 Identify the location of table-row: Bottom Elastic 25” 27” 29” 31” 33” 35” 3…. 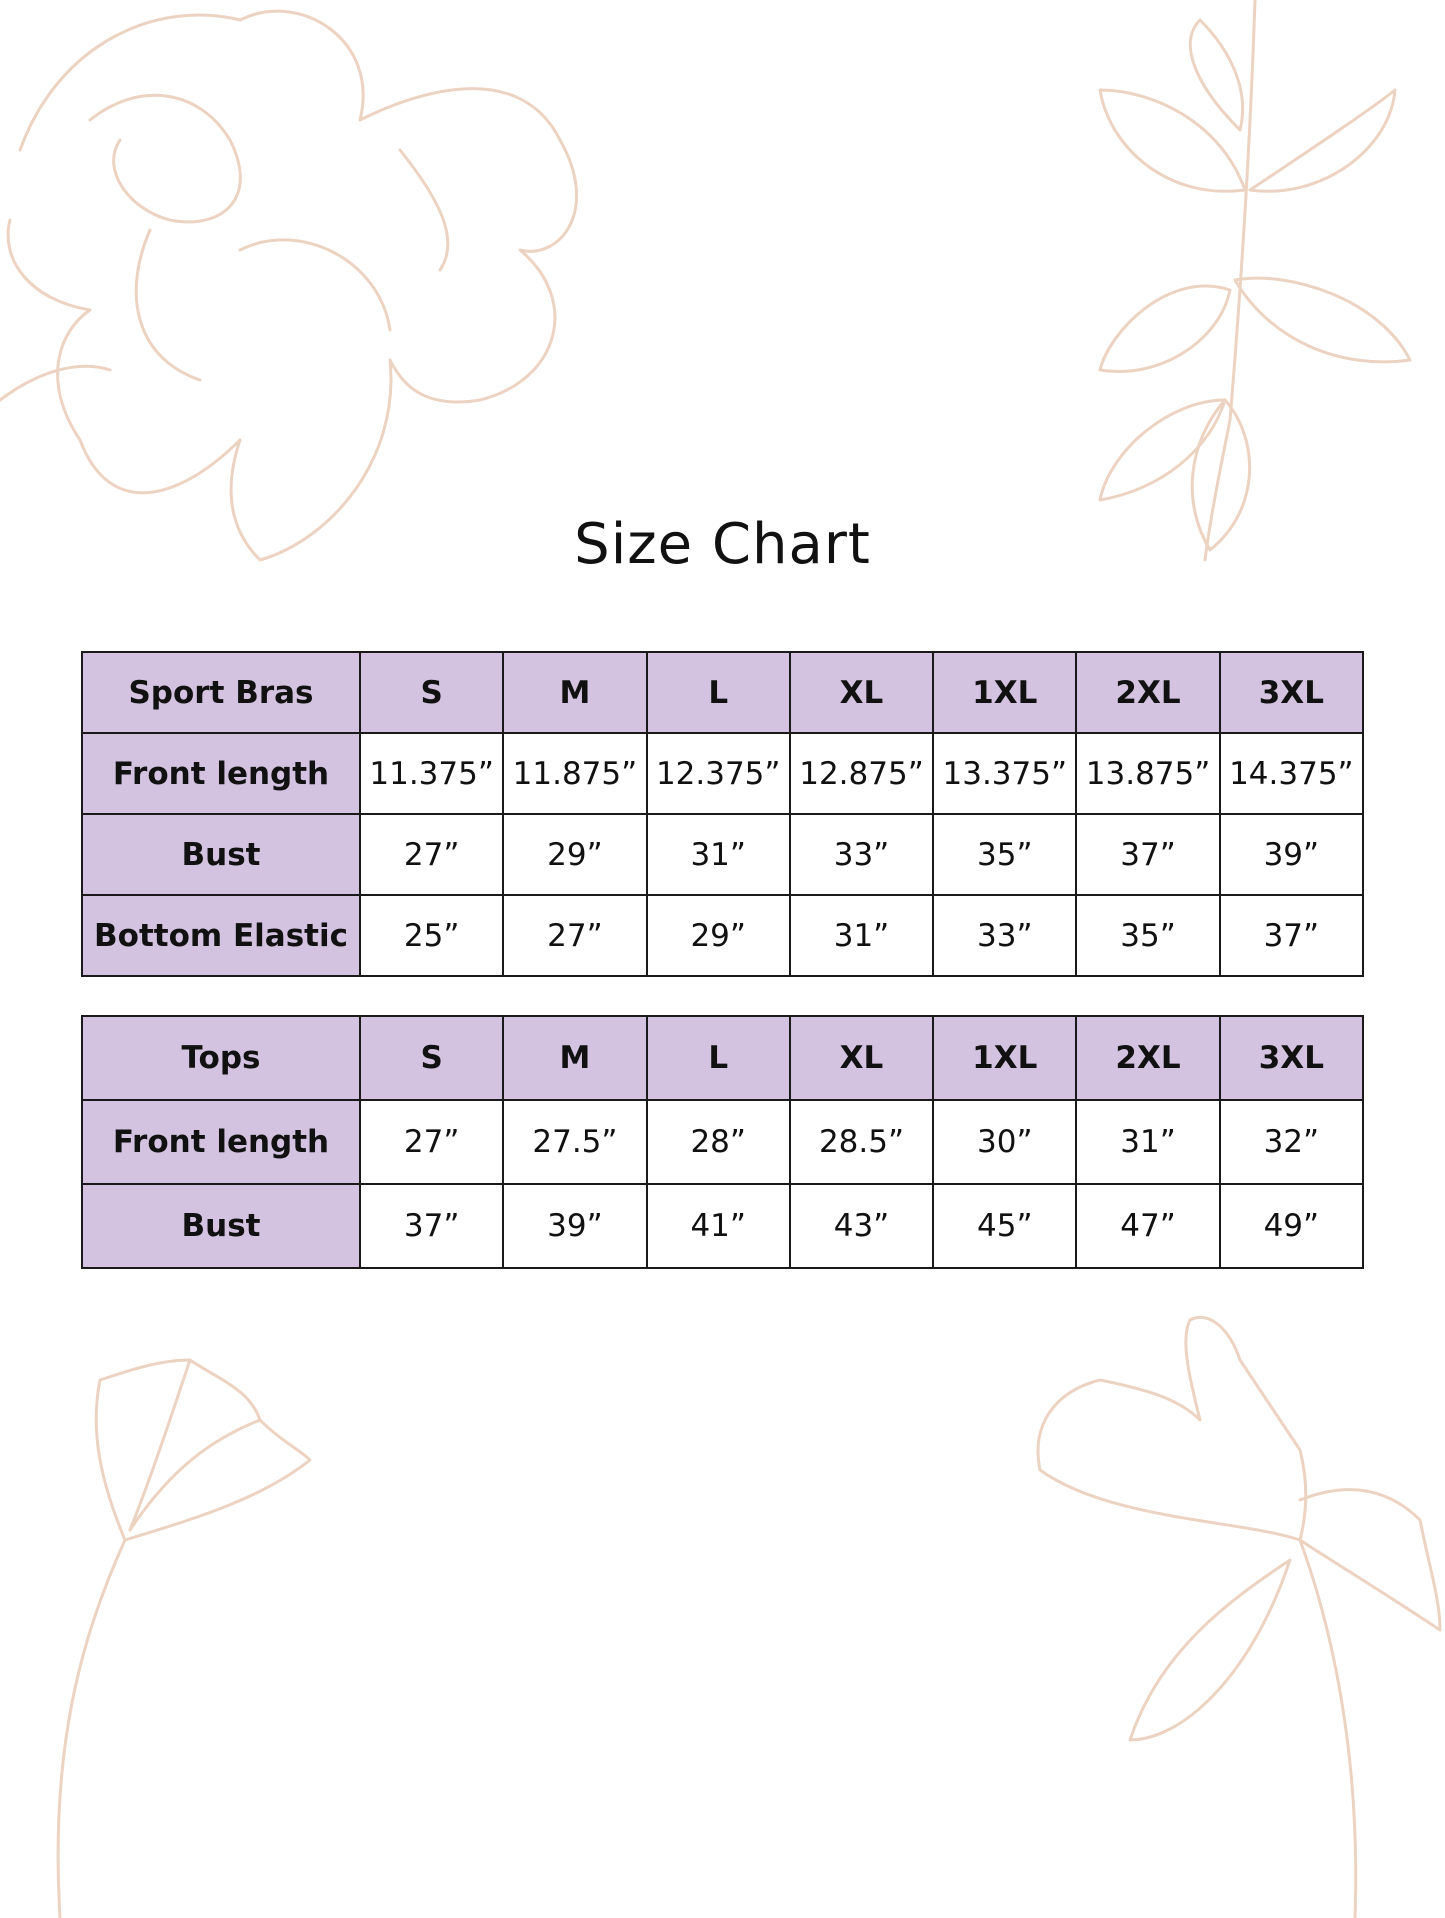
(723, 935).